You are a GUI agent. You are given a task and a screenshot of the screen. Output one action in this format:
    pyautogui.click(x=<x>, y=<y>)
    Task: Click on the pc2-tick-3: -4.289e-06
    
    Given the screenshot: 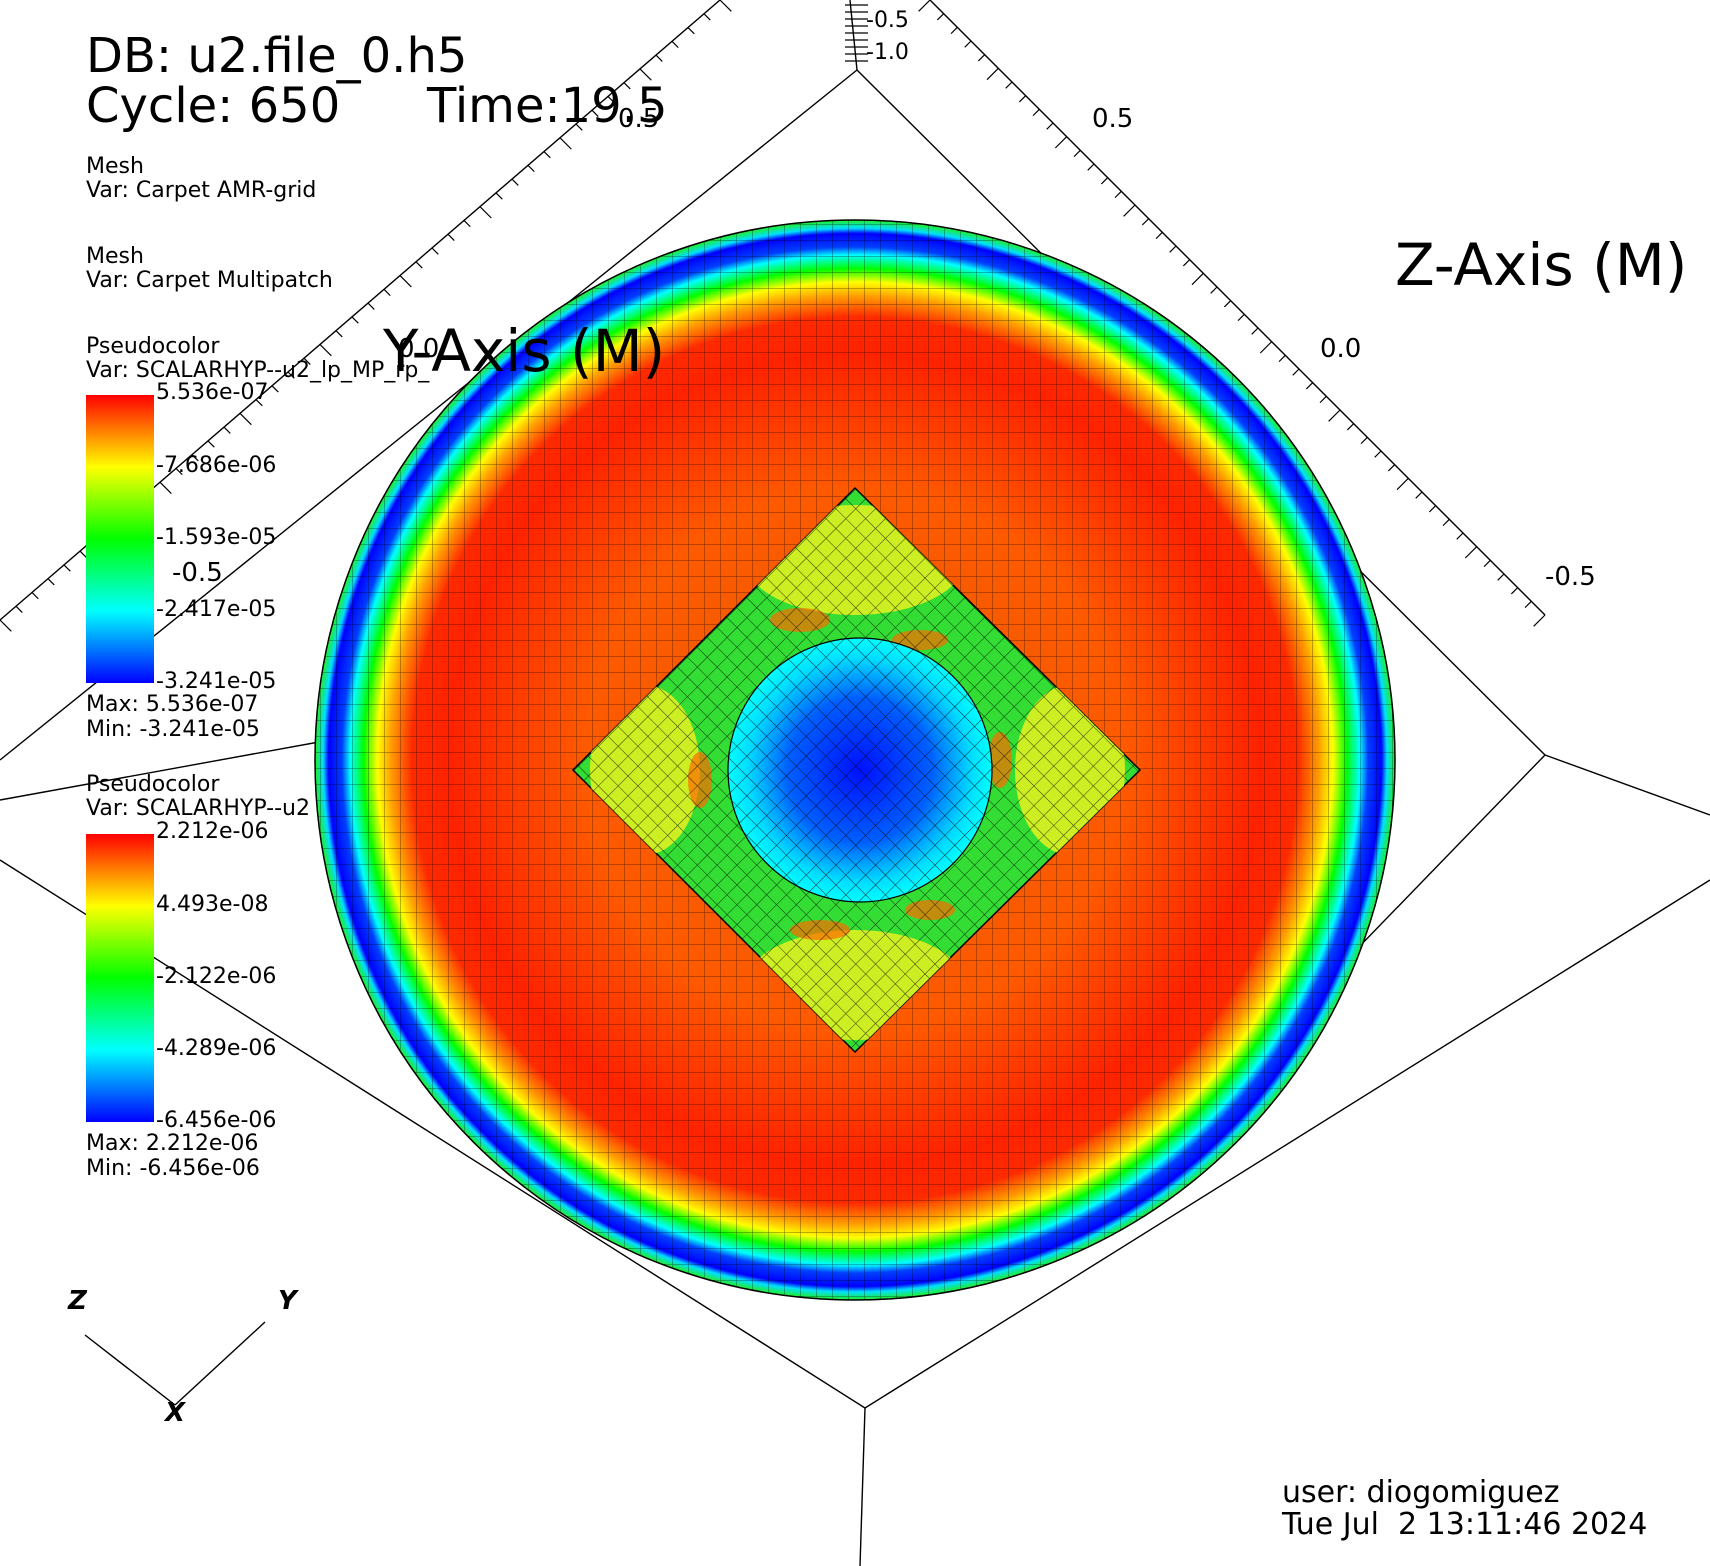 What is the action you would take?
    pyautogui.click(x=216, y=1048)
    